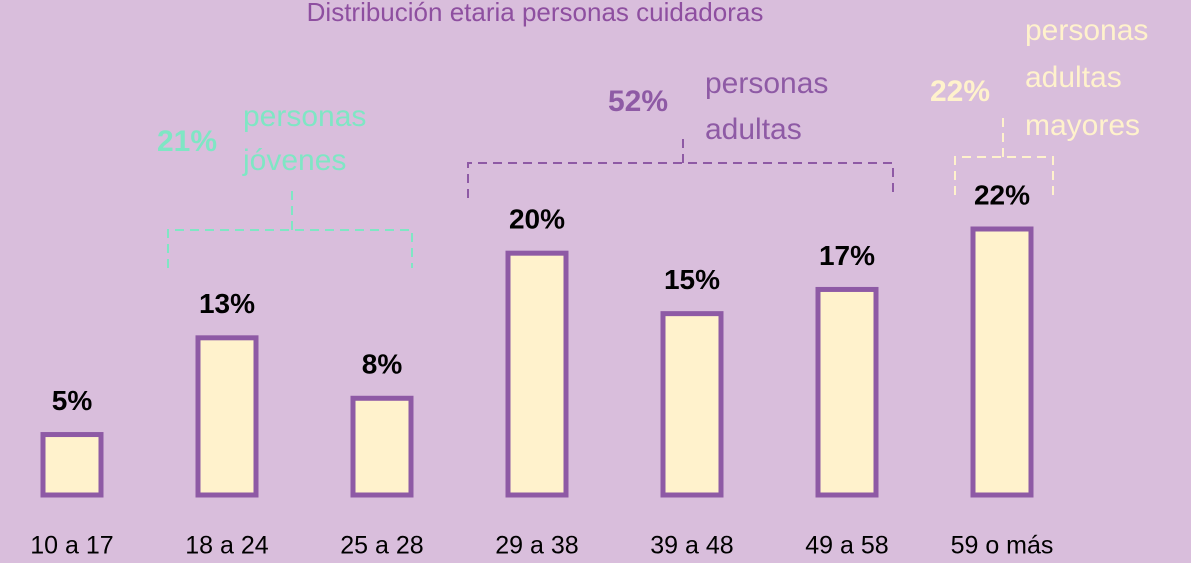 Image resolution: width=1191 pixels, height=563 pixels. I want to click on x-tick-label: 29 a 38, so click(536, 546).